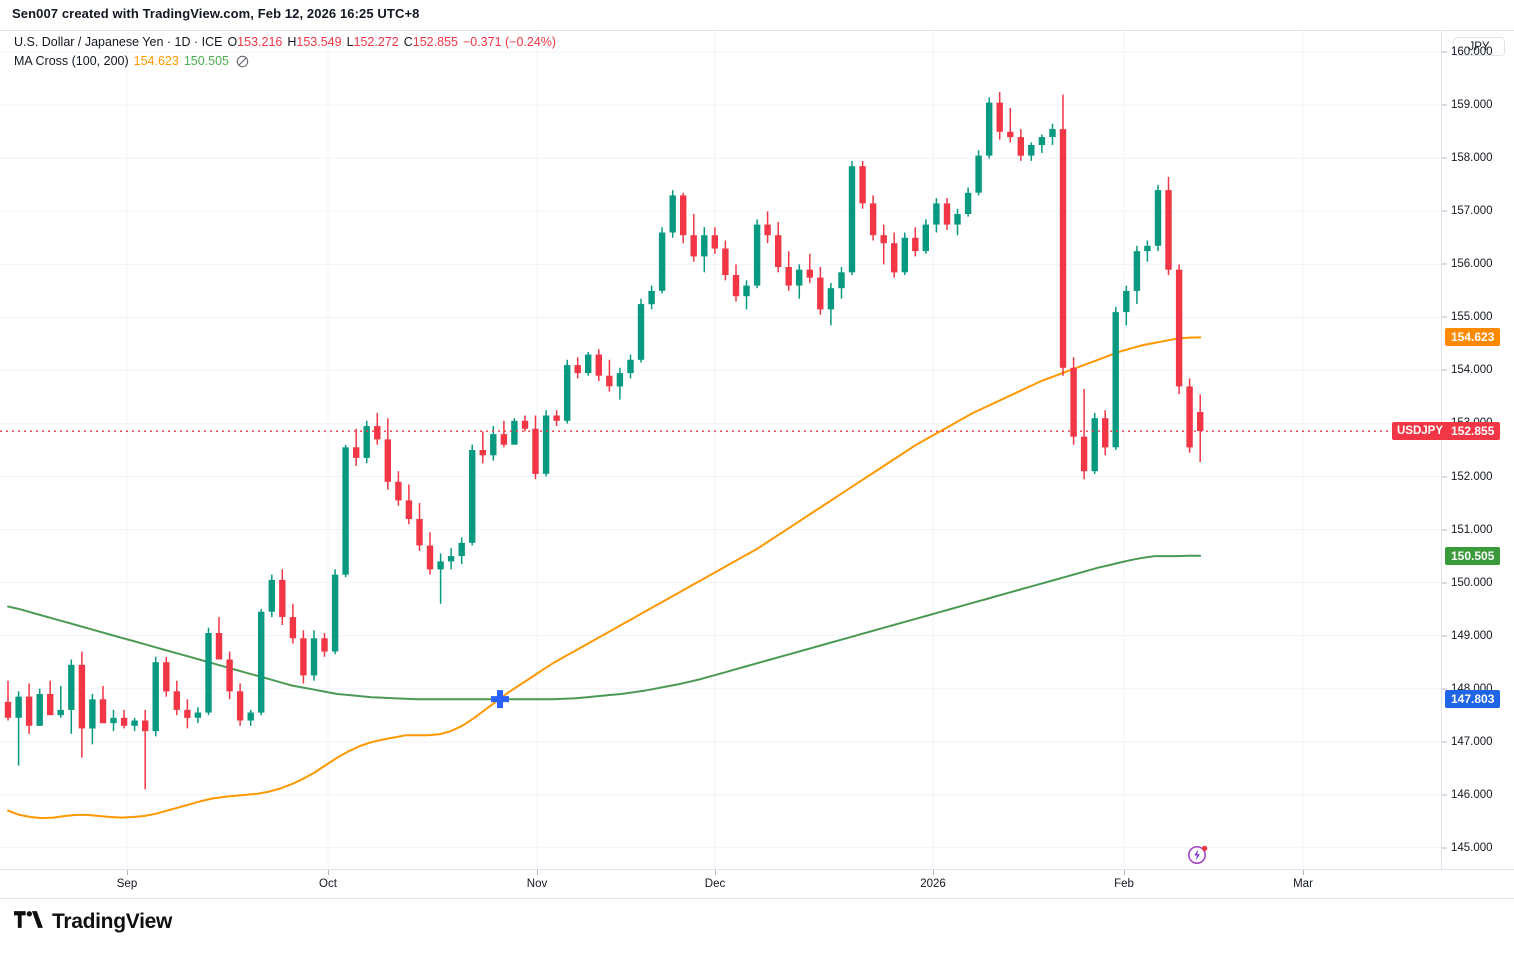 Image resolution: width=1514 pixels, height=955 pixels. Describe the element at coordinates (1473, 555) in the screenshot. I see `price-pill-green: 150.505` at that location.